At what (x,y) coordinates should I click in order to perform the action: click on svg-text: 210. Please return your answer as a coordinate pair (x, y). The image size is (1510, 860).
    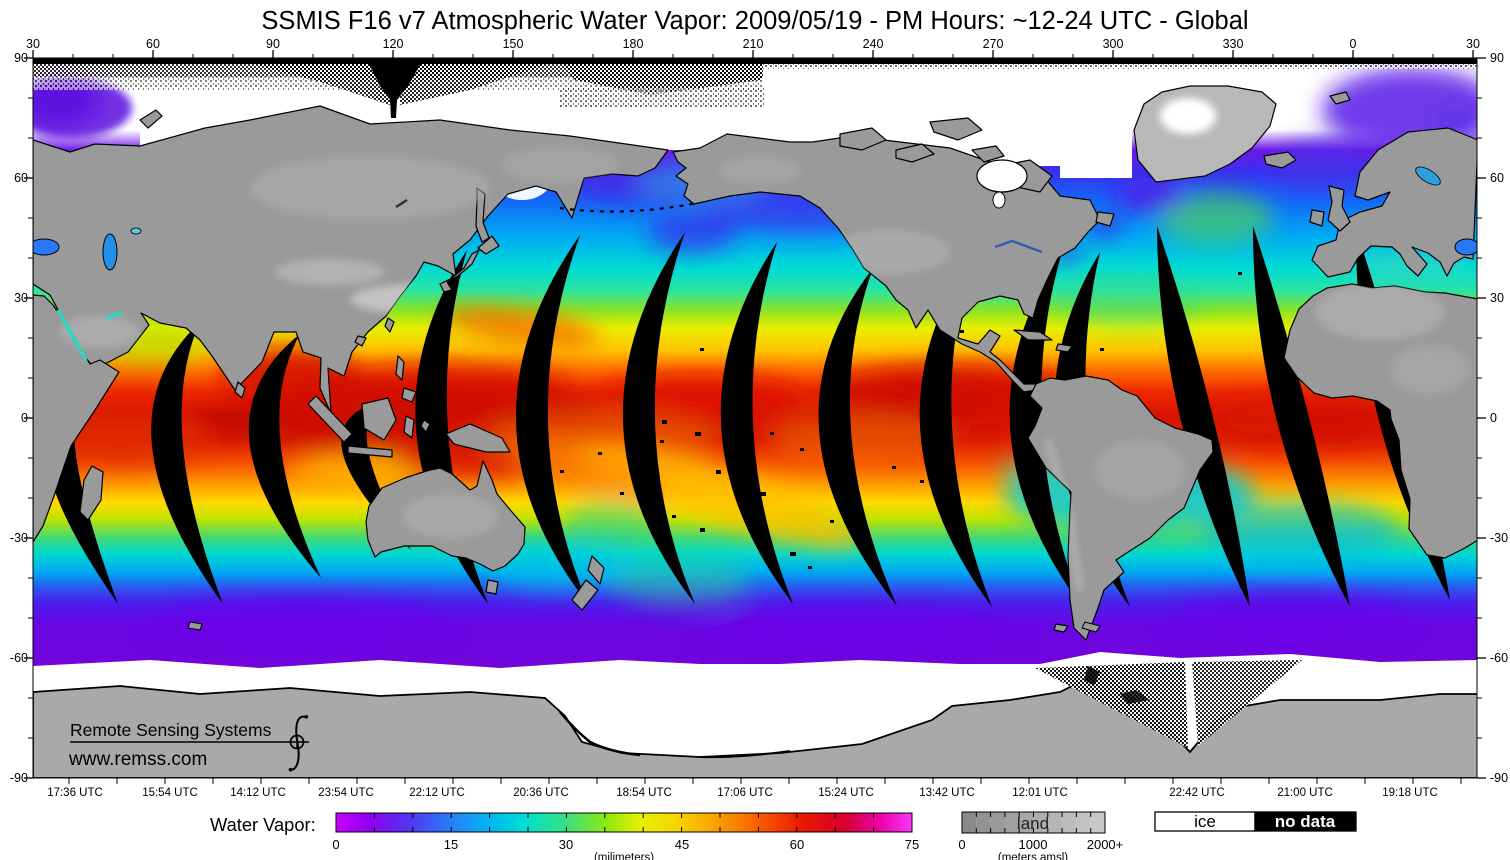
    Looking at the image, I should click on (753, 44).